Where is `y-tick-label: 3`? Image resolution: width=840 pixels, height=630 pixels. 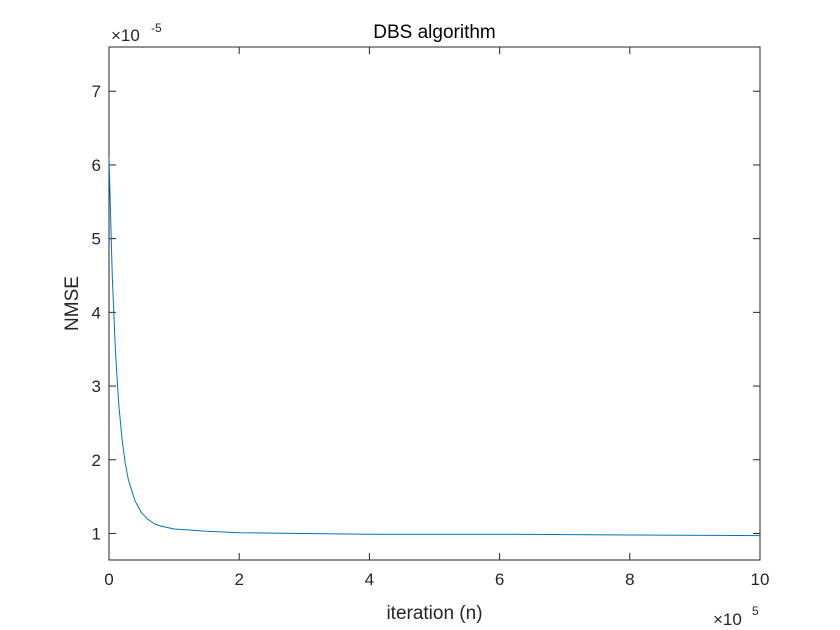
y-tick-label: 3 is located at coordinates (96, 386).